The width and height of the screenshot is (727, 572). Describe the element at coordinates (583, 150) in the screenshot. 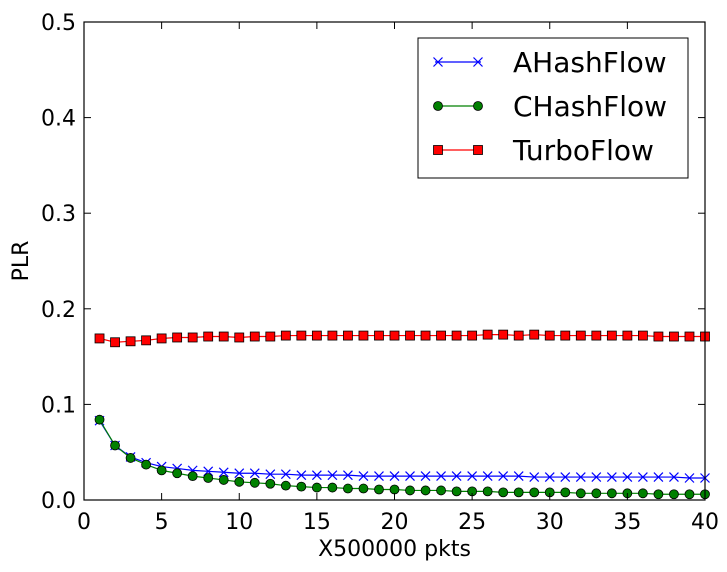

I see `legend-label: TurboFlow` at that location.